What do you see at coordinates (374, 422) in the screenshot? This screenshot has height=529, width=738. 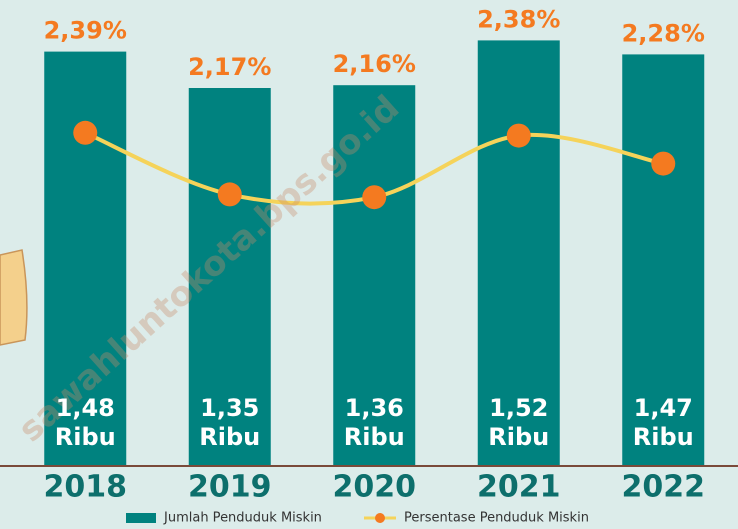 I see `bar-value-label: 1,36 Ribu` at bounding box center [374, 422].